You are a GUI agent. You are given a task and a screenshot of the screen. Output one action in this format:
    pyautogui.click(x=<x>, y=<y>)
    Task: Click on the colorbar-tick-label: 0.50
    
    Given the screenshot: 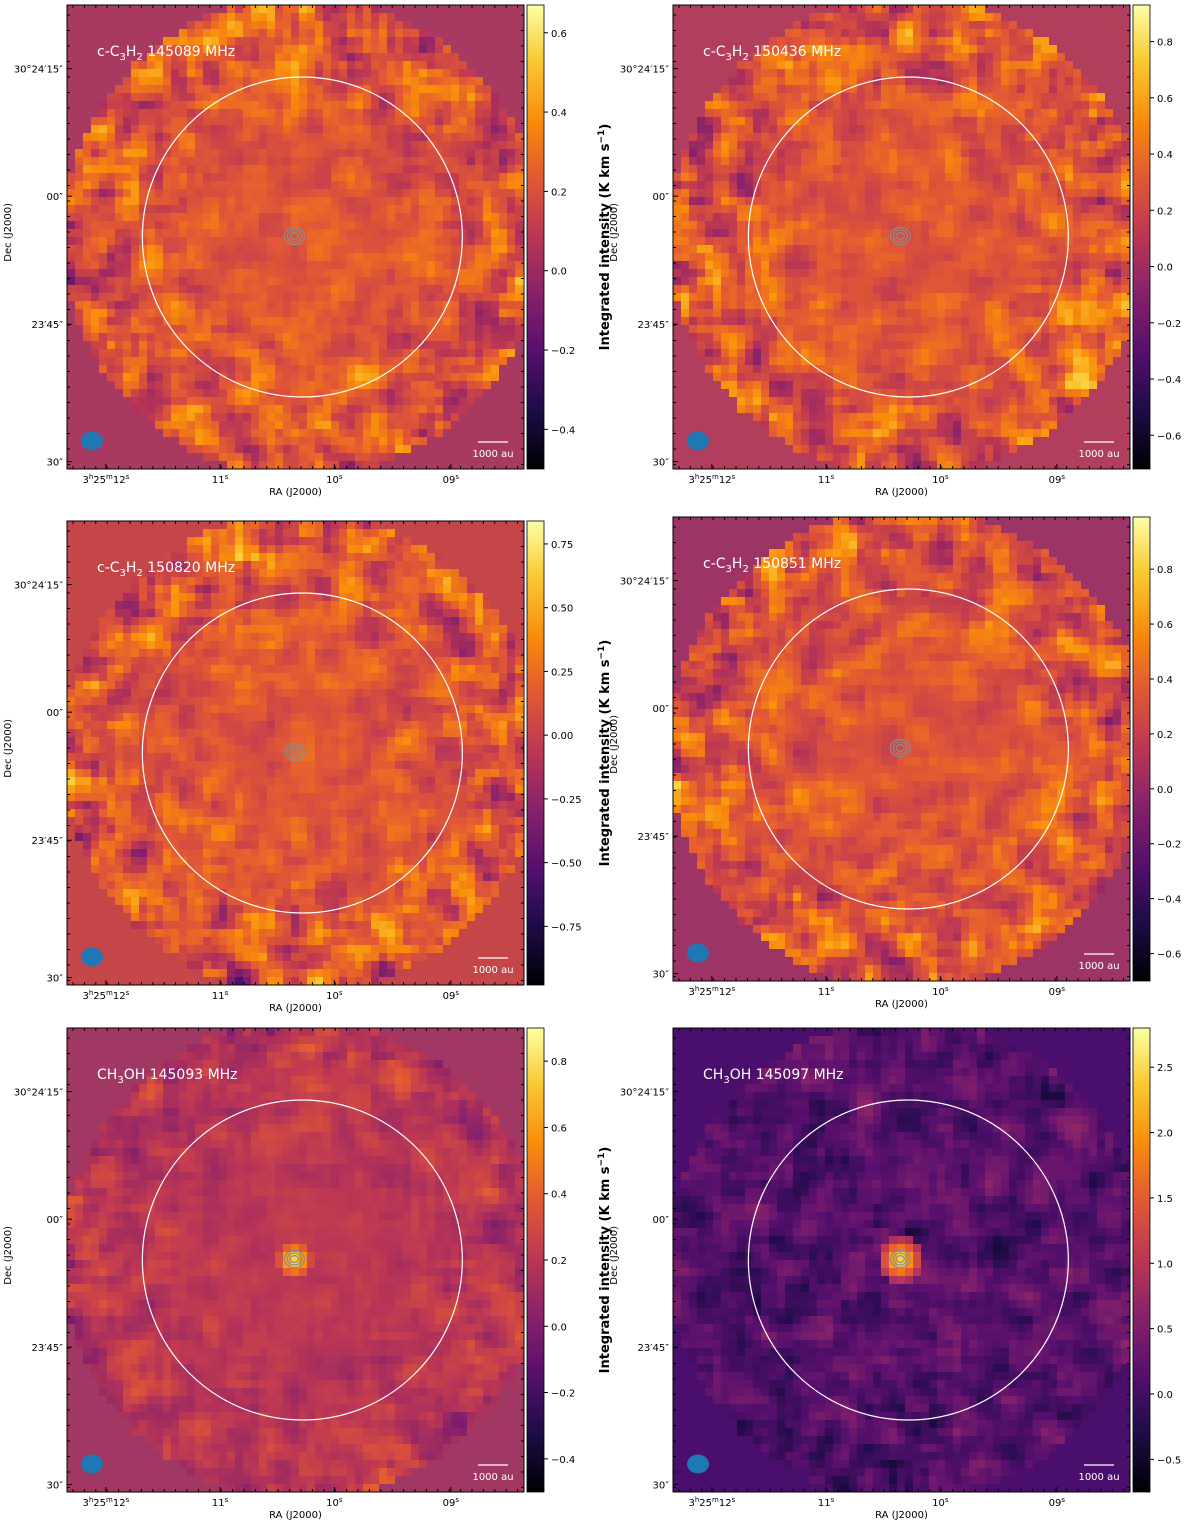 What is the action you would take?
    pyautogui.click(x=562, y=609)
    